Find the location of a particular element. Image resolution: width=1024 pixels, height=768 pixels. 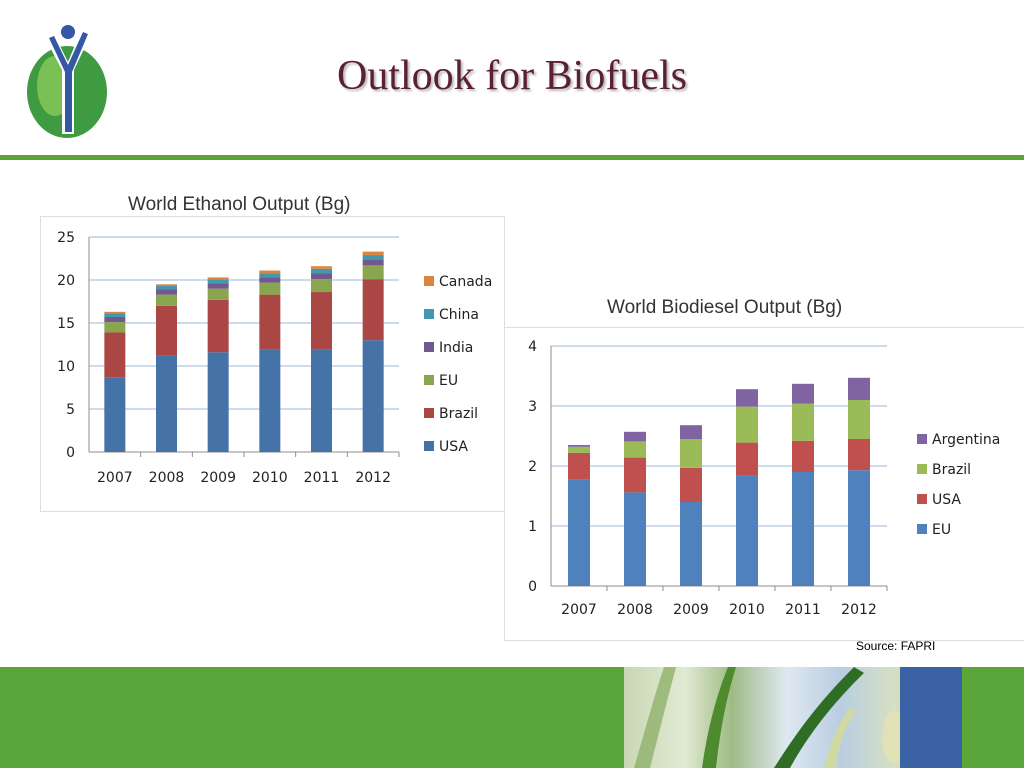

slide-title: Outlook for Biofuels is located at coordinates (512, 76).